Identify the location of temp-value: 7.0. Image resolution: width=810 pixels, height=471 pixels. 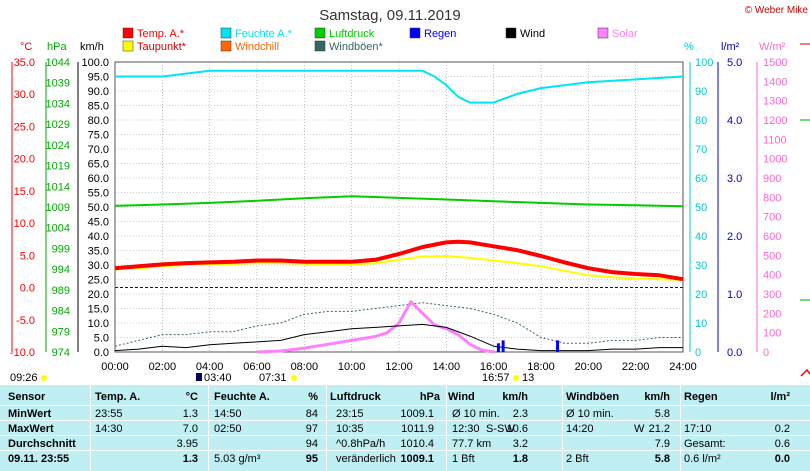
(190, 429).